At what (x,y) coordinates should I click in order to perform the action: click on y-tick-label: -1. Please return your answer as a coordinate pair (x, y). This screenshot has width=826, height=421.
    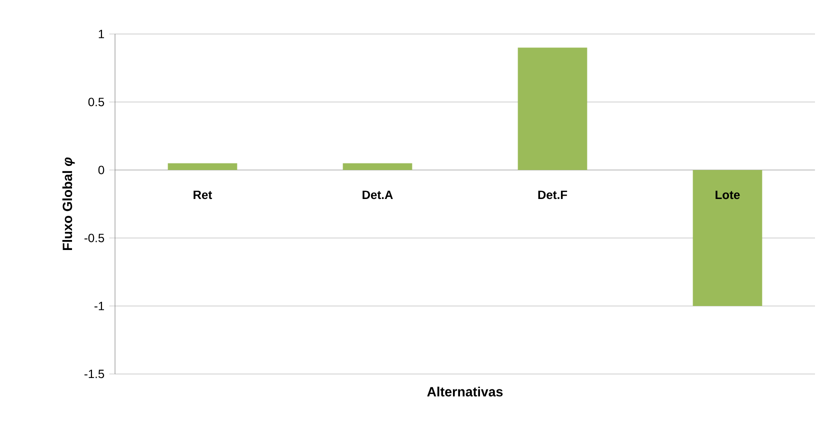
    Looking at the image, I should click on (99, 306).